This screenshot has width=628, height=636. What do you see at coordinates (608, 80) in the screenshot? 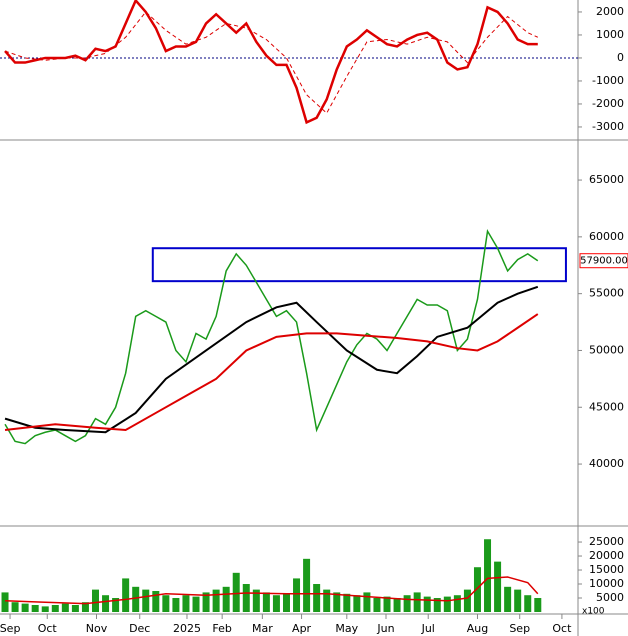
I see `y-tick-label: -1000` at bounding box center [608, 80].